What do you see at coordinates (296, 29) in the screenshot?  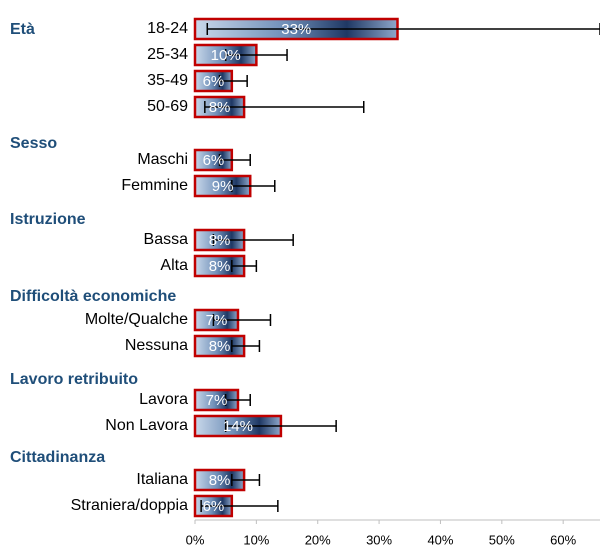 I see `value-label: 33%` at bounding box center [296, 29].